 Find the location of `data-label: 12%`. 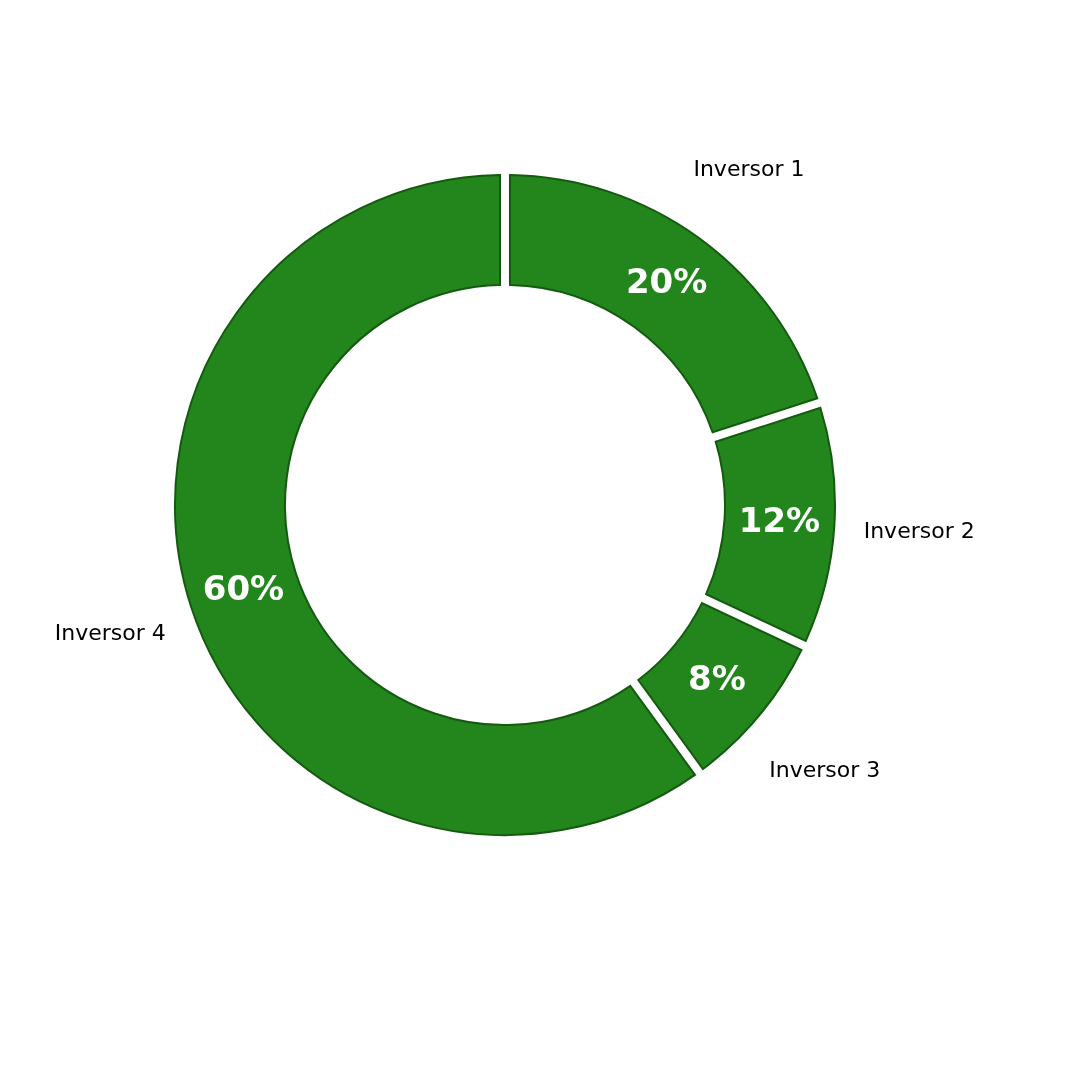

data-label: 12% is located at coordinates (779, 520).